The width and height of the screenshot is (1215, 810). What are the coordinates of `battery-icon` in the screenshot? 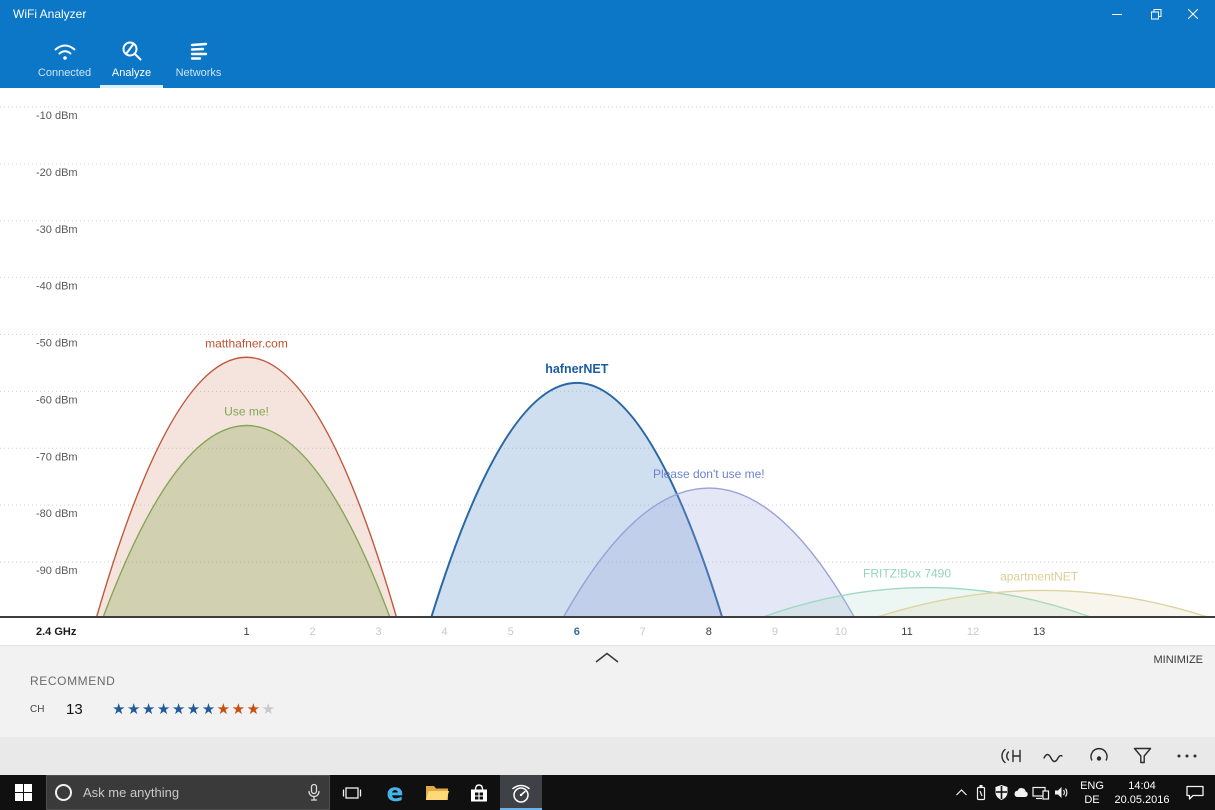 It's located at (981, 793).